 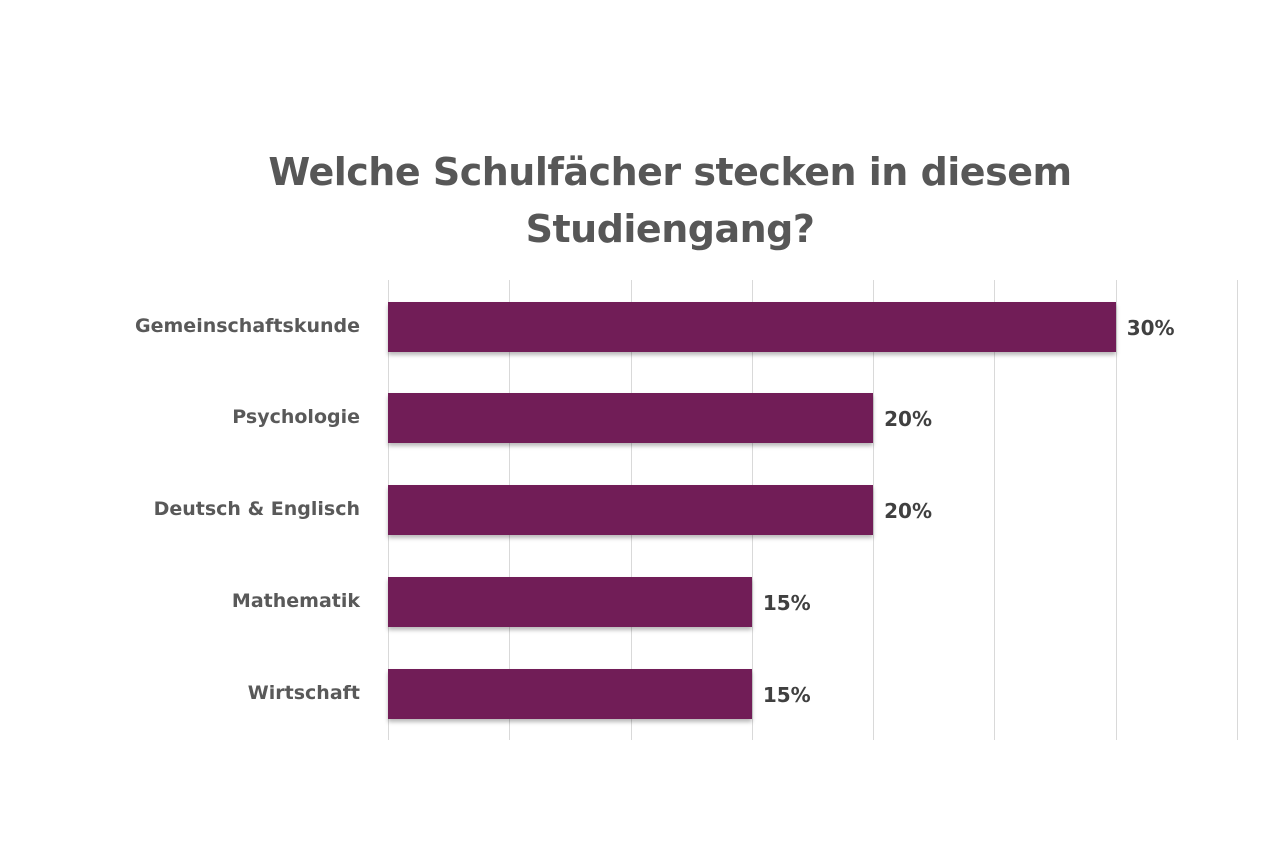 What do you see at coordinates (295, 601) in the screenshot?
I see `category-label: Mathematik` at bounding box center [295, 601].